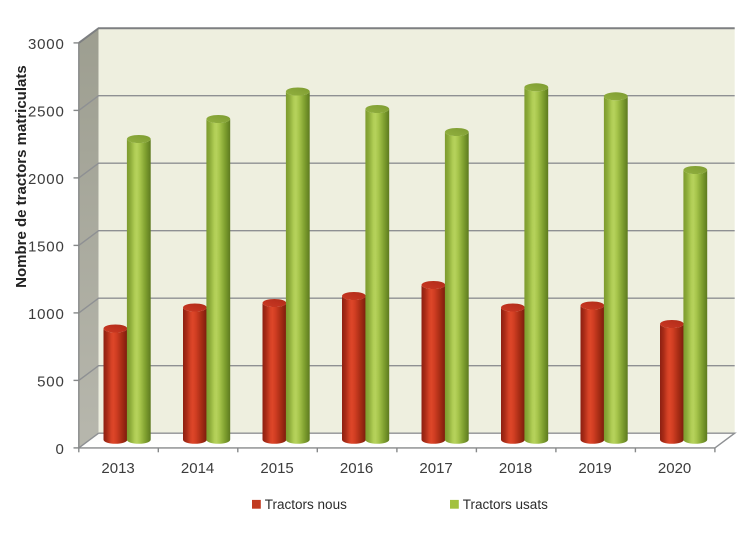 This screenshot has height=538, width=750. Describe the element at coordinates (46, 179) in the screenshot. I see `svg-text: 2000` at that location.